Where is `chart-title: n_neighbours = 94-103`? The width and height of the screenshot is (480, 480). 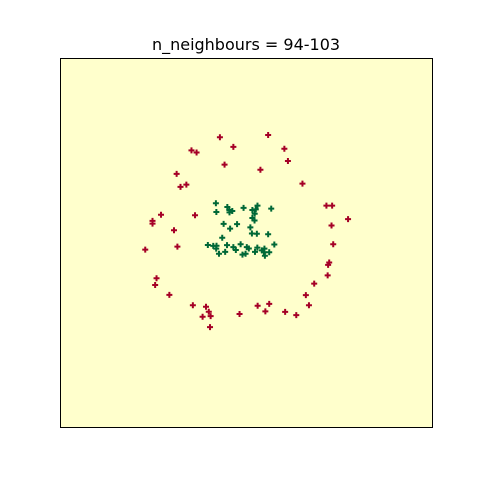
chart-title: n_neighbours = 94-103 is located at coordinates (246, 45).